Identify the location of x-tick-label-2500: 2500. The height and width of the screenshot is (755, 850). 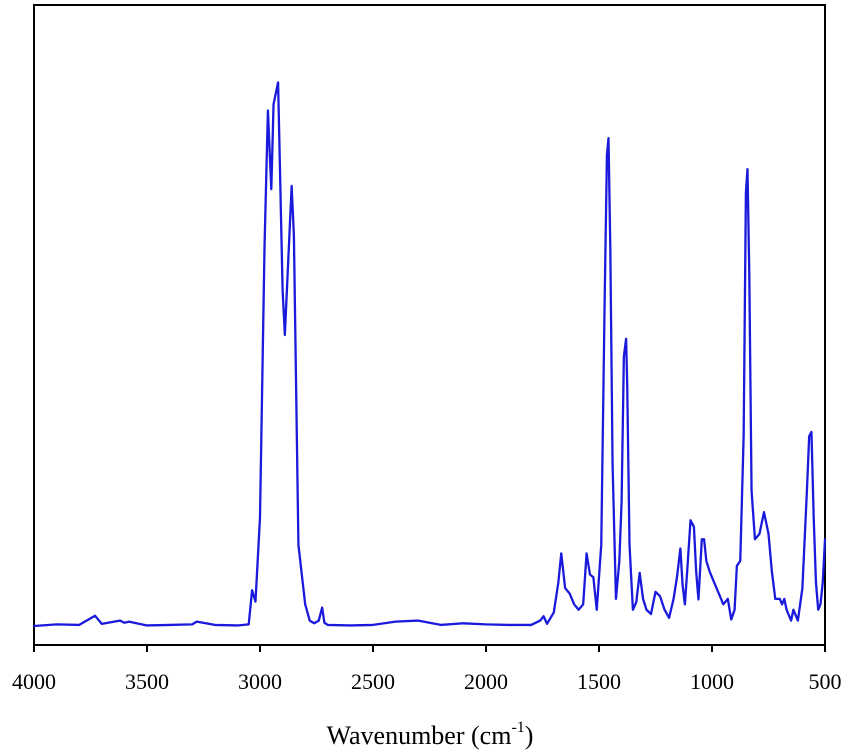
(373, 681).